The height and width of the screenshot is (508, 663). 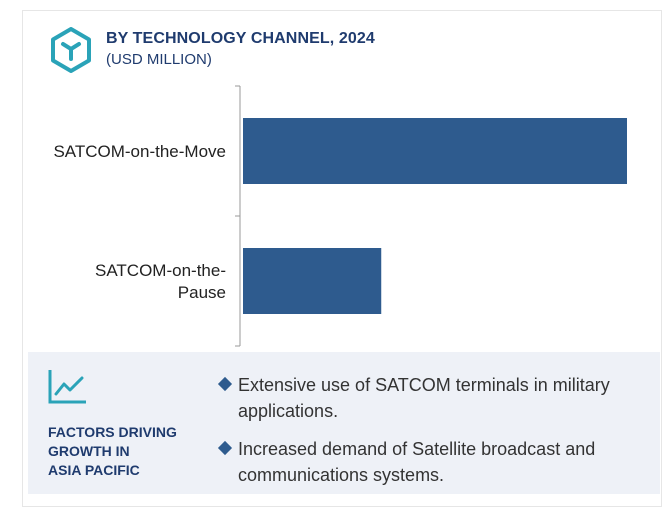 I want to click on category-label: SATCOM-on-the-Pause, so click(x=160, y=281).